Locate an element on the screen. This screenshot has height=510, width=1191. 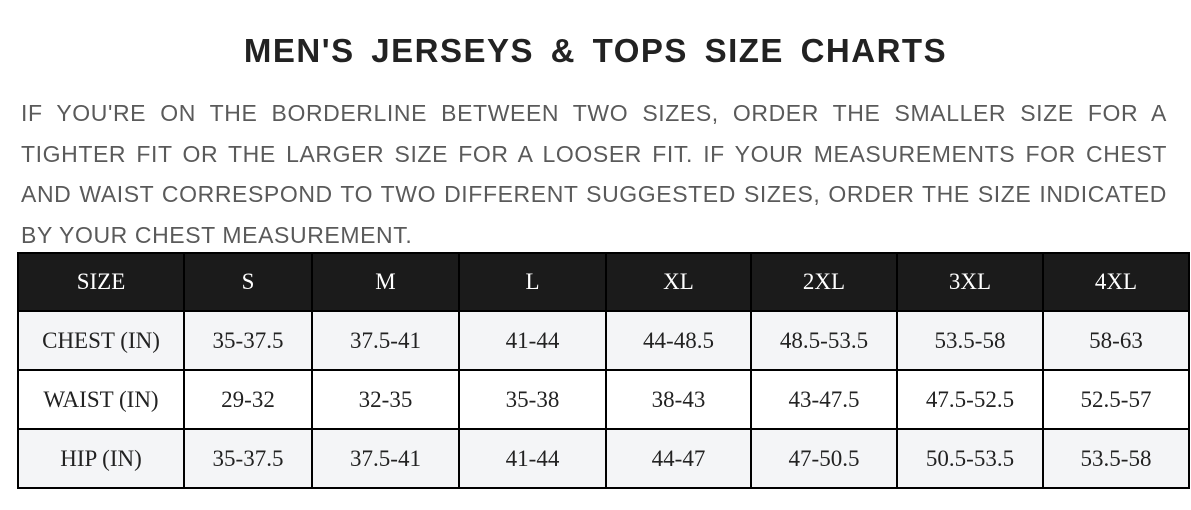
table-cell: 50.5-53.5 is located at coordinates (970, 458).